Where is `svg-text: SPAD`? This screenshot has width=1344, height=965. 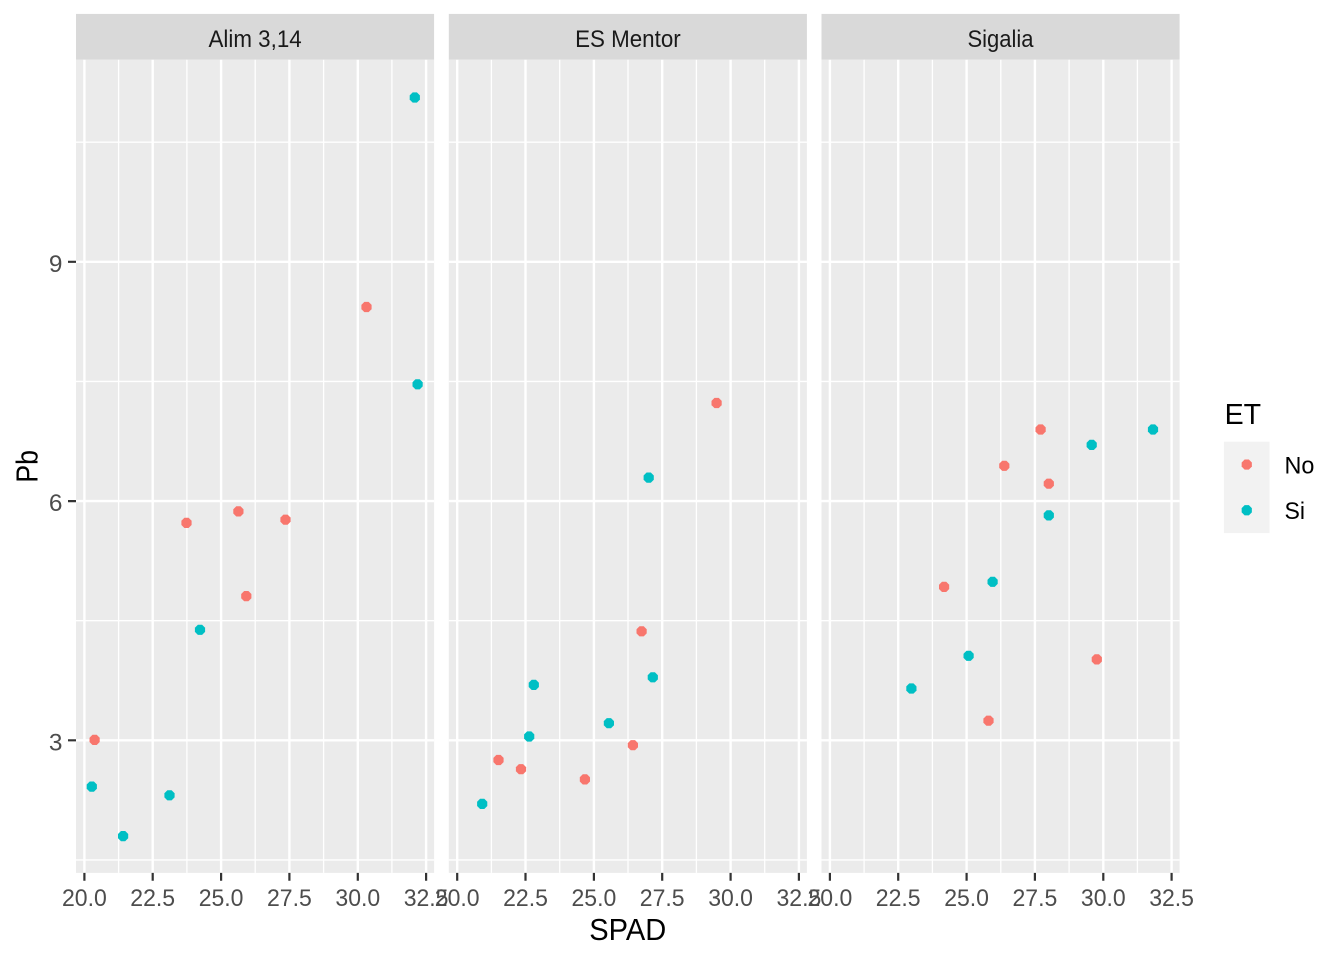 svg-text: SPAD is located at coordinates (627, 930).